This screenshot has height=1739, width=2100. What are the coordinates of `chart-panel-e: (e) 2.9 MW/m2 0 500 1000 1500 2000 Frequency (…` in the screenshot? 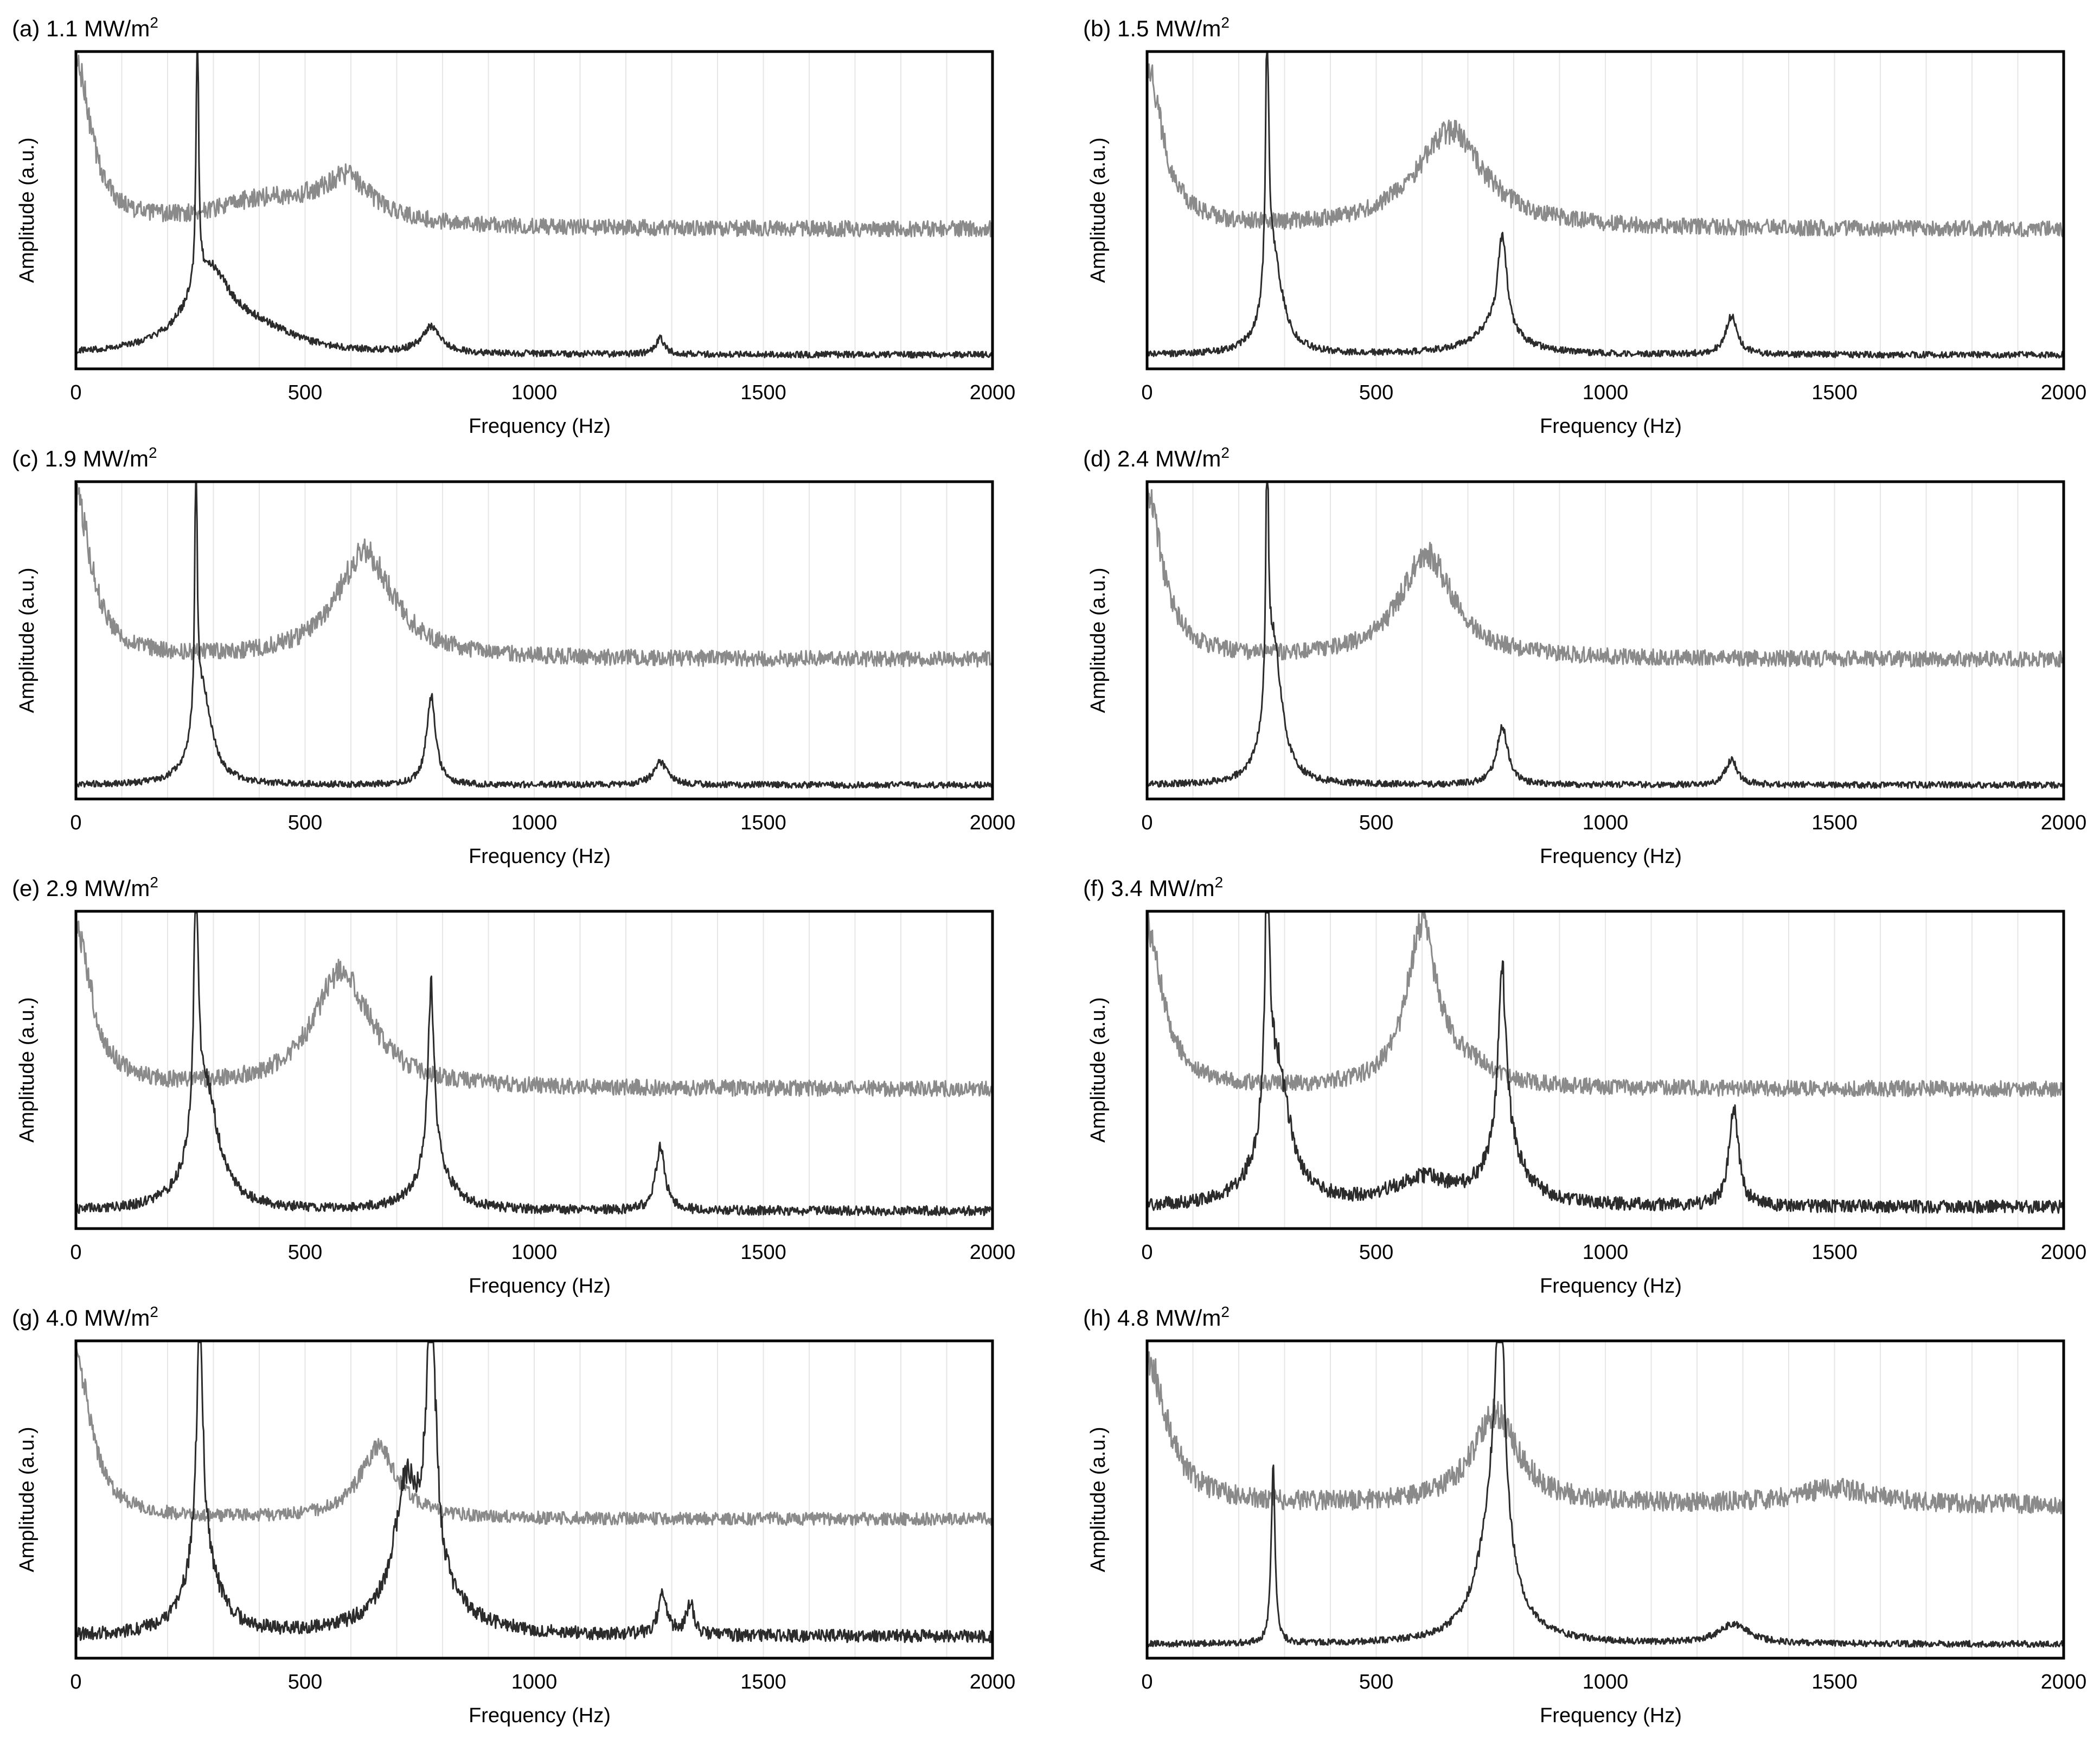 It's located at (513, 1085).